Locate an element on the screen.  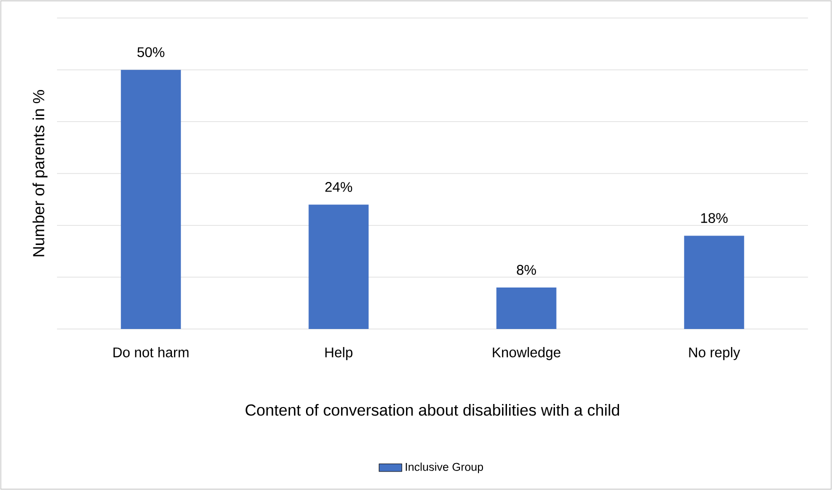
x-tick-label: No reply is located at coordinates (714, 353).